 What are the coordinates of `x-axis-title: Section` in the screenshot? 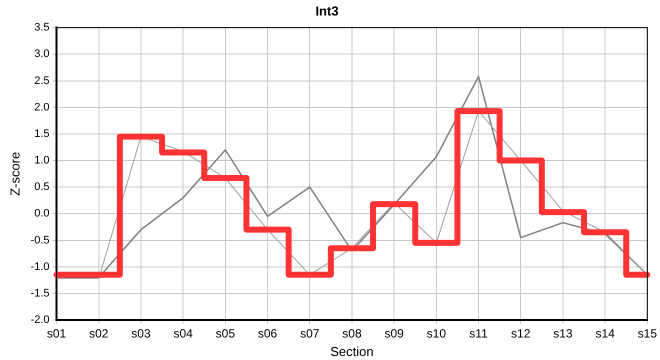 It's located at (352, 351).